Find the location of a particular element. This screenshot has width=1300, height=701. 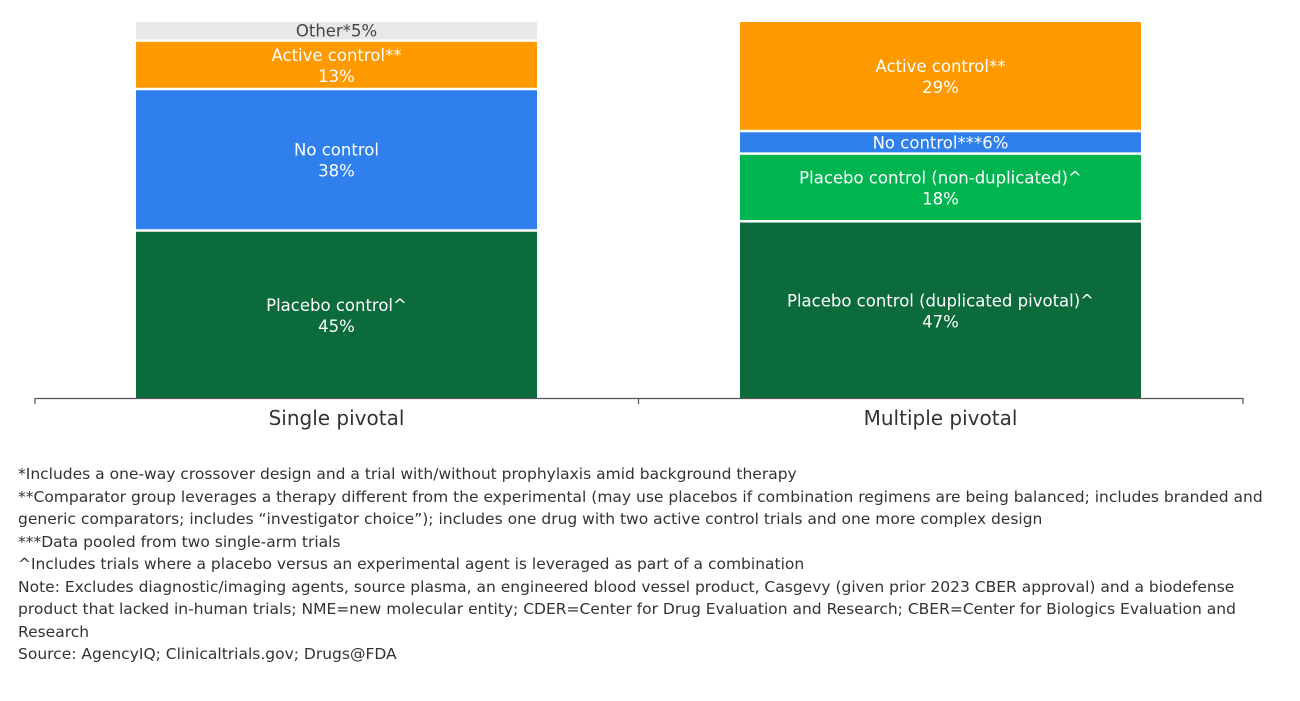

bar-segment-single-pivotal-no-control-value-label: 38% is located at coordinates (336, 171).